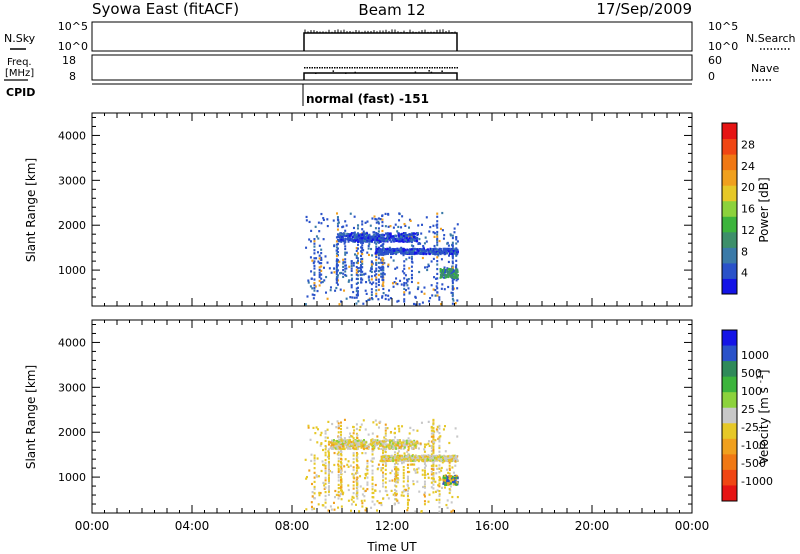 The height and width of the screenshot is (554, 800). I want to click on y-tick-label: 1000, so click(72, 270).